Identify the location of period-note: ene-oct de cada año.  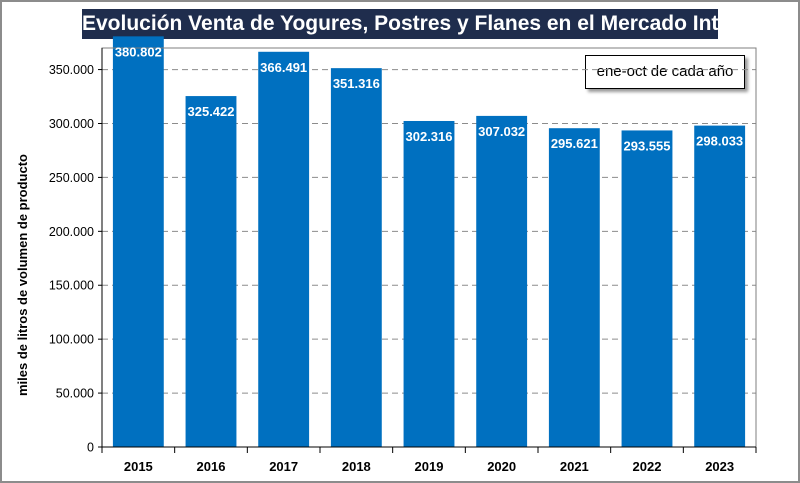
(665, 72).